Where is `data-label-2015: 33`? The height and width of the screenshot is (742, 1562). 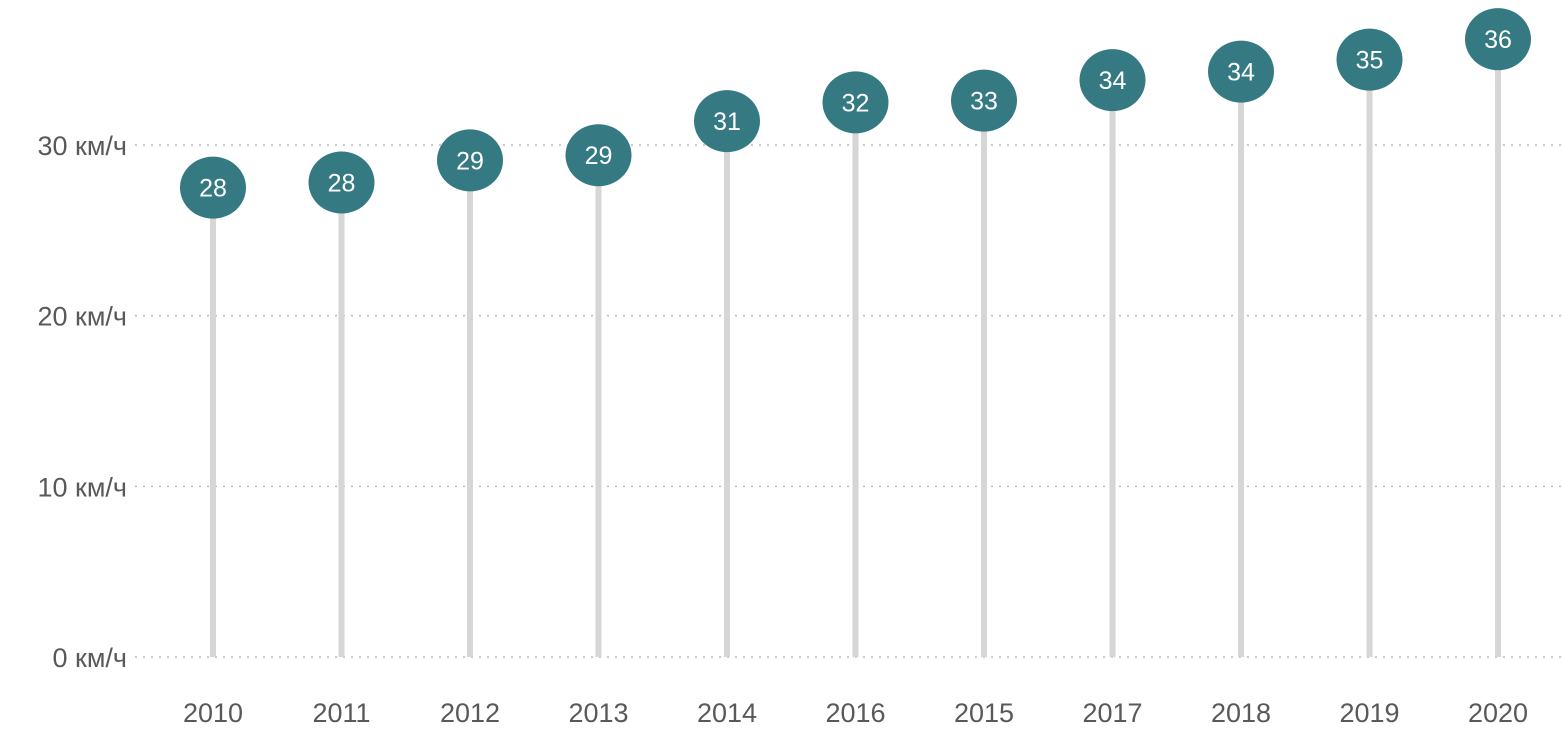
data-label-2015: 33 is located at coordinates (984, 102).